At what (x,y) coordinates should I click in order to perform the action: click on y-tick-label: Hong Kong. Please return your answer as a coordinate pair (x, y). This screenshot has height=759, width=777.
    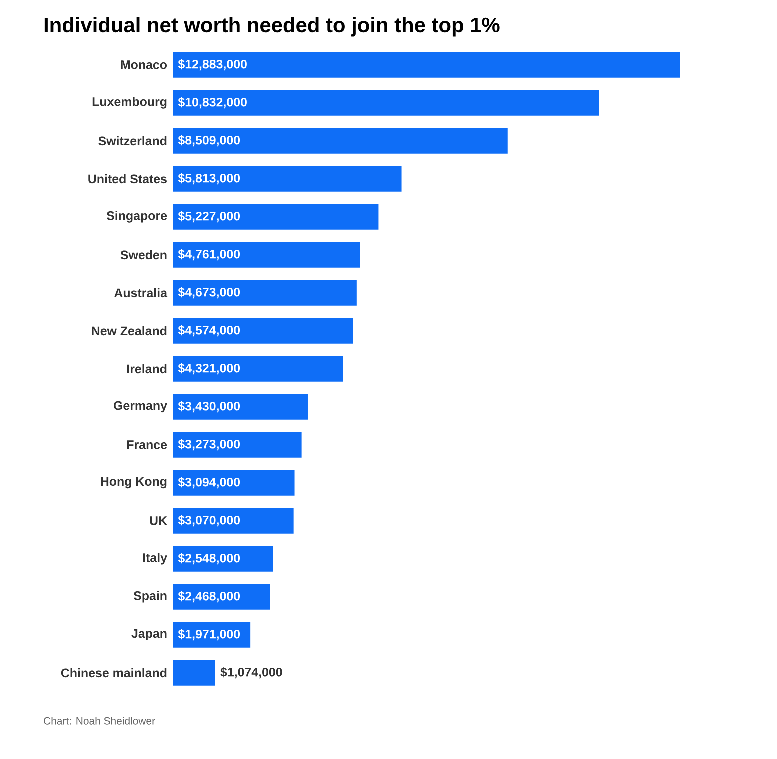
    Looking at the image, I should click on (134, 483).